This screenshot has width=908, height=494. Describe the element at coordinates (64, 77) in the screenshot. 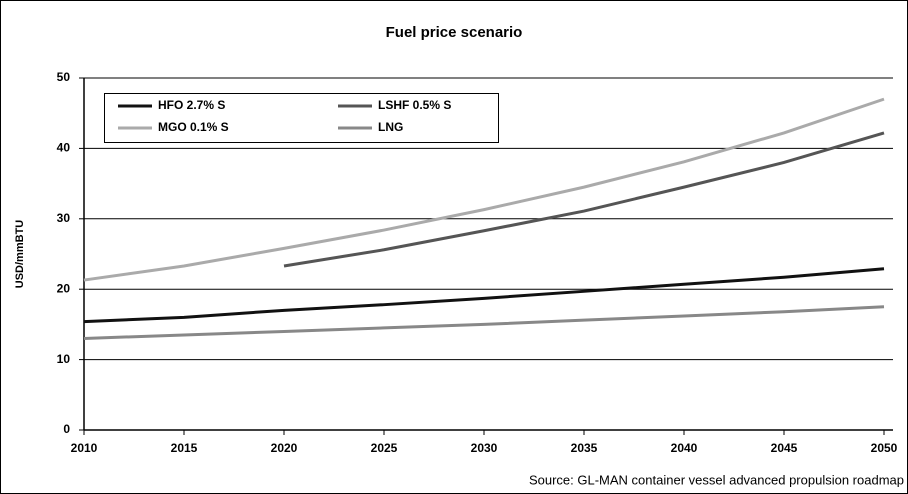

I see `y-tick-label: 50` at that location.